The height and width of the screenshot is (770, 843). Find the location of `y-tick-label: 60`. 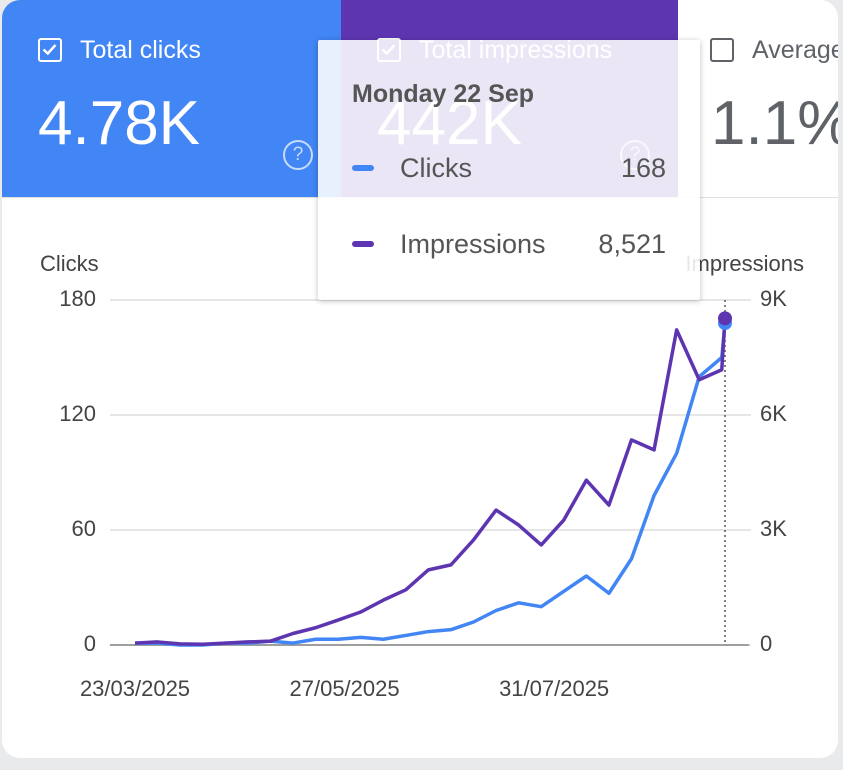

y-tick-label: 60 is located at coordinates (84, 528).